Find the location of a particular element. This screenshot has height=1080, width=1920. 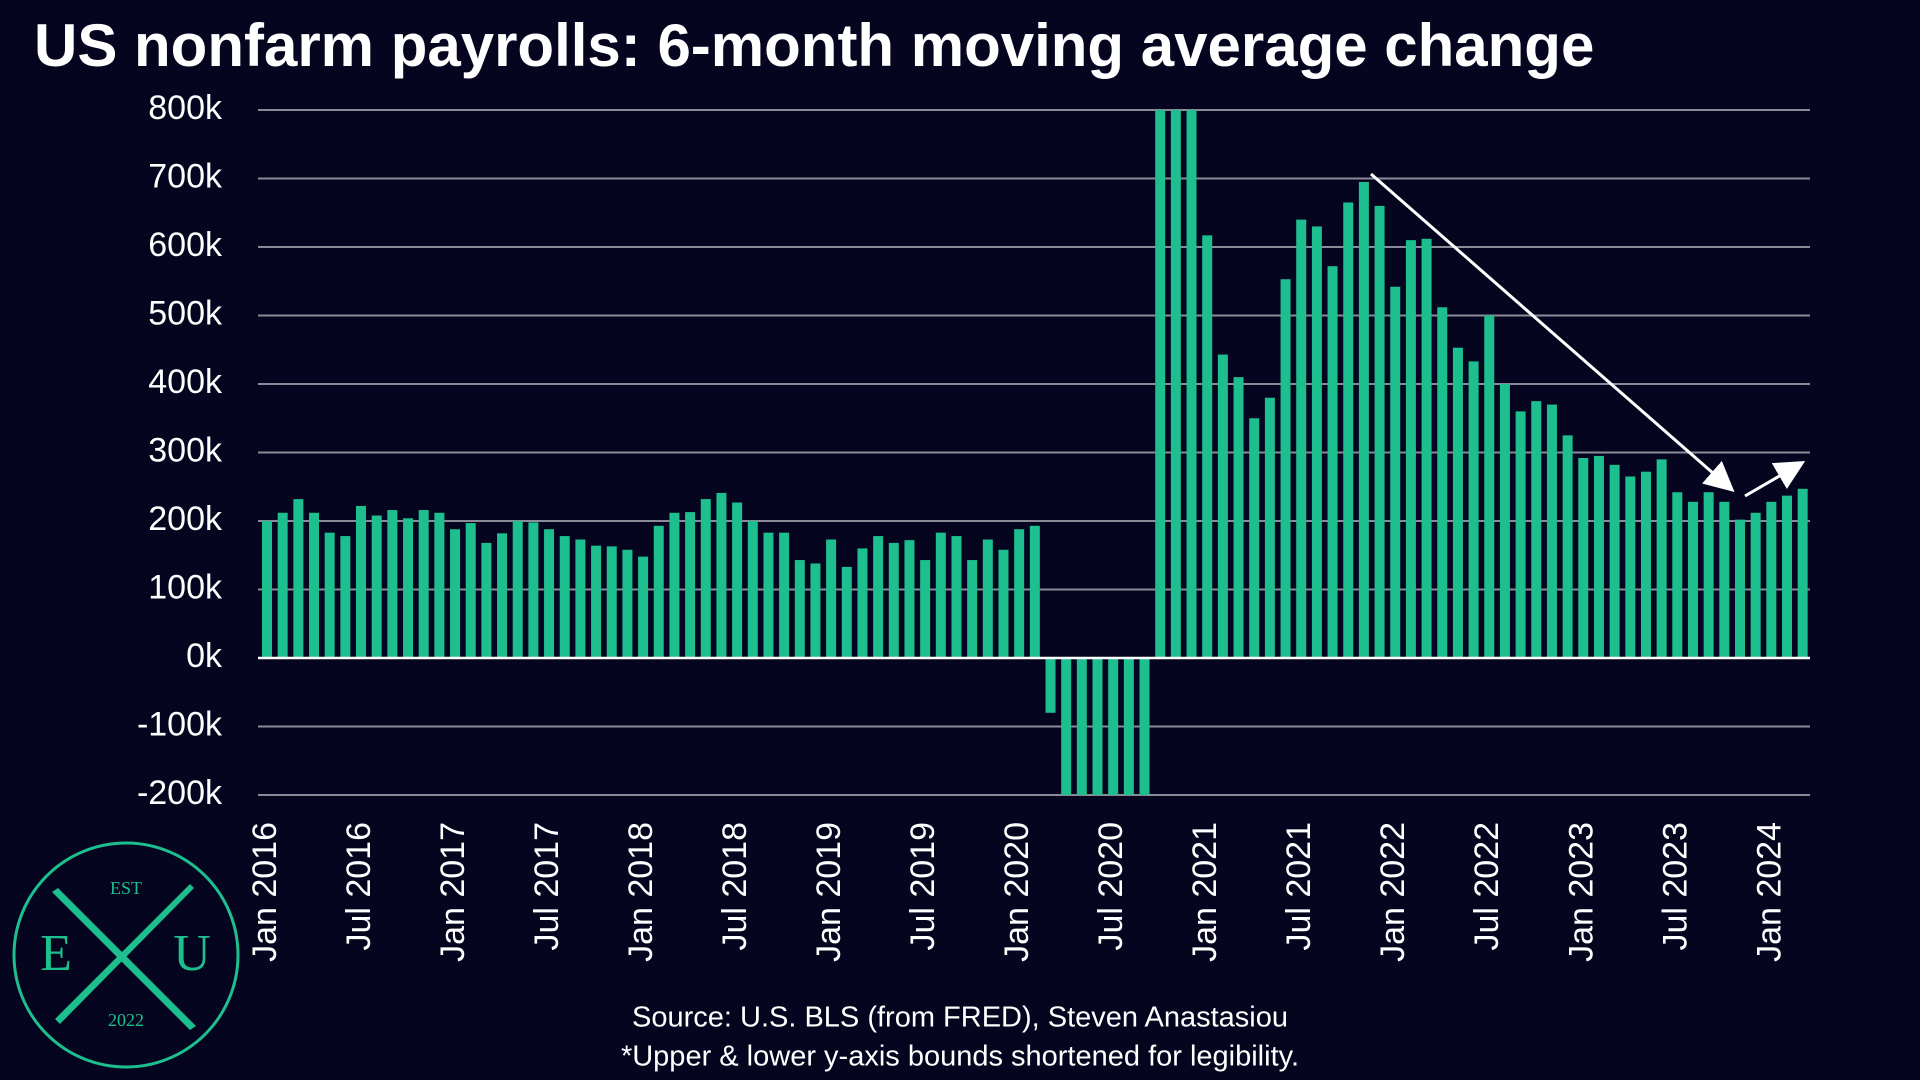

x-tick-label: Jan 2022 is located at coordinates (1393, 892).